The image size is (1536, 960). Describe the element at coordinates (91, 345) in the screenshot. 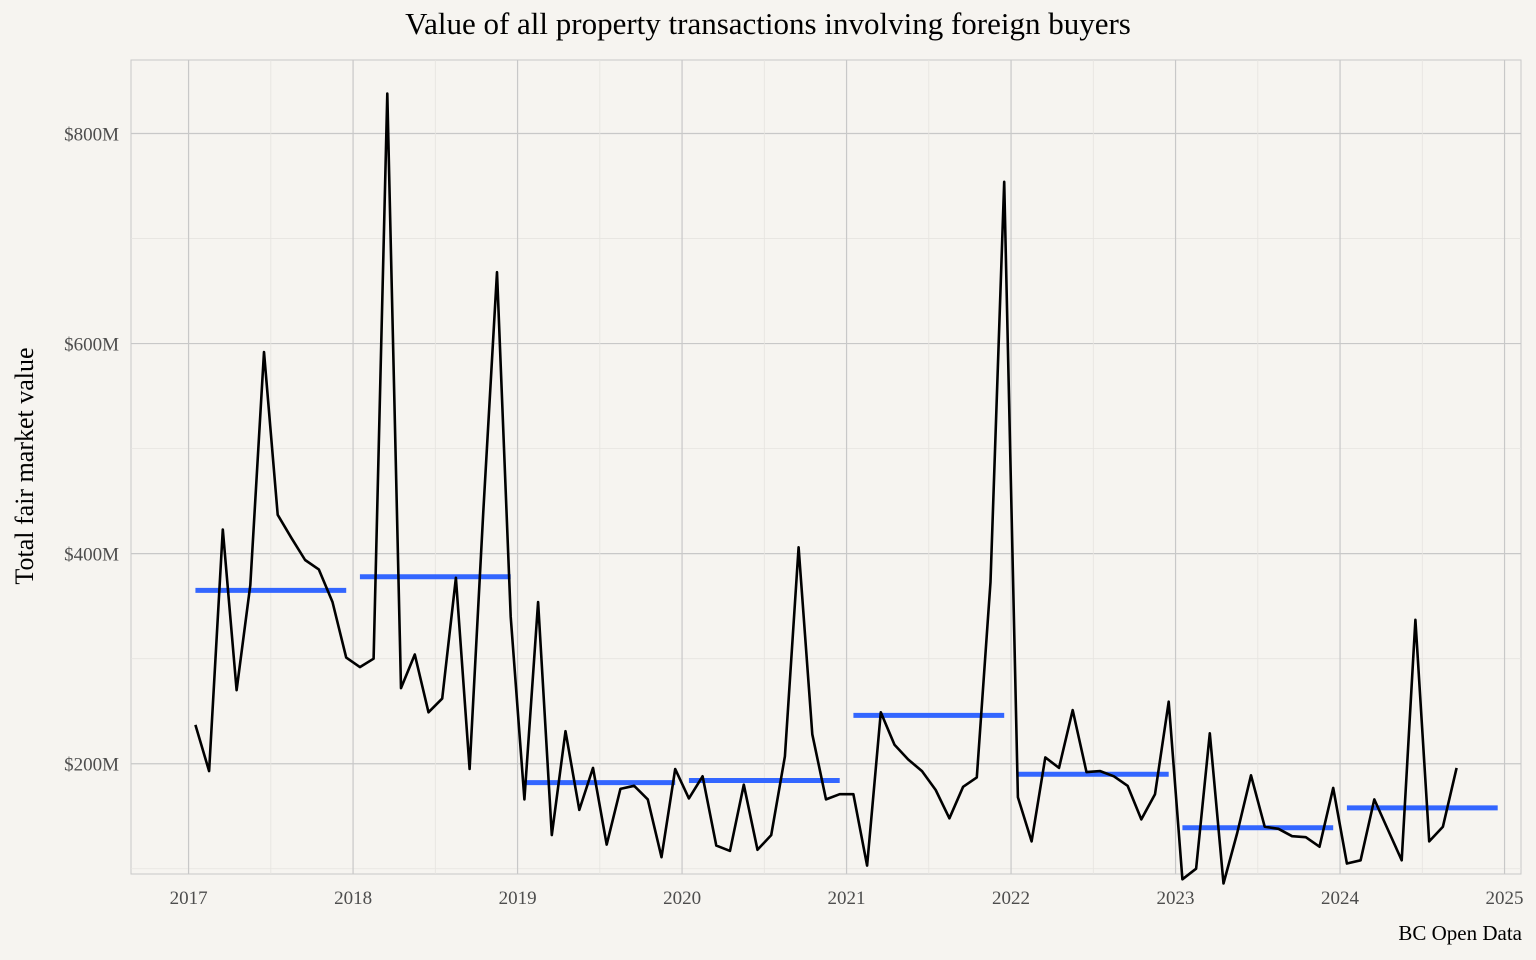

I see `y-tick-label: $600M` at that location.